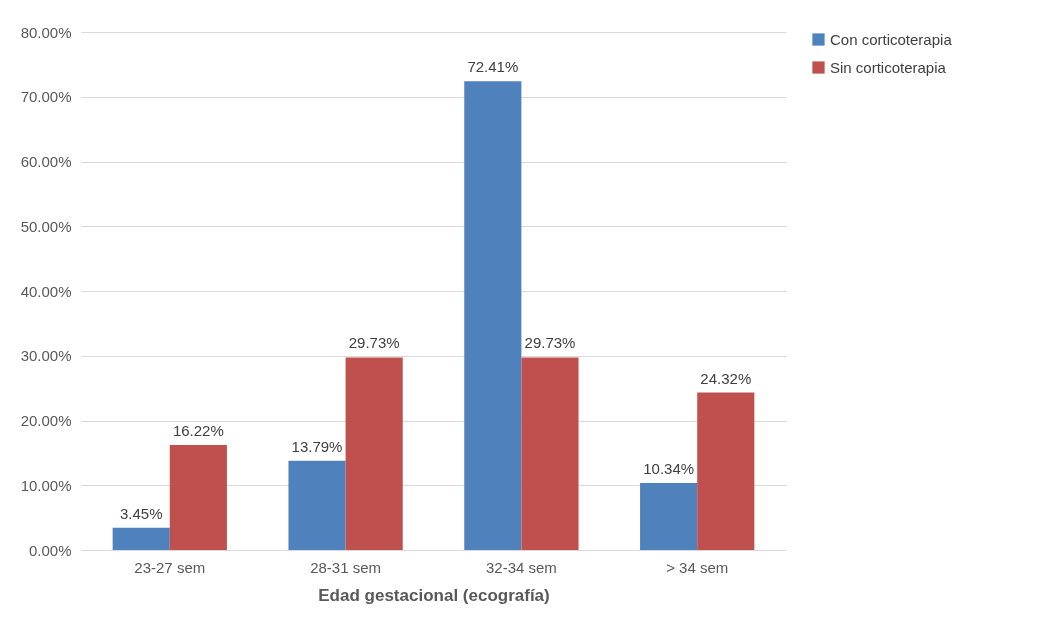 The width and height of the screenshot is (1048, 623). I want to click on x-tick-label: 23-27 sem, so click(170, 567).